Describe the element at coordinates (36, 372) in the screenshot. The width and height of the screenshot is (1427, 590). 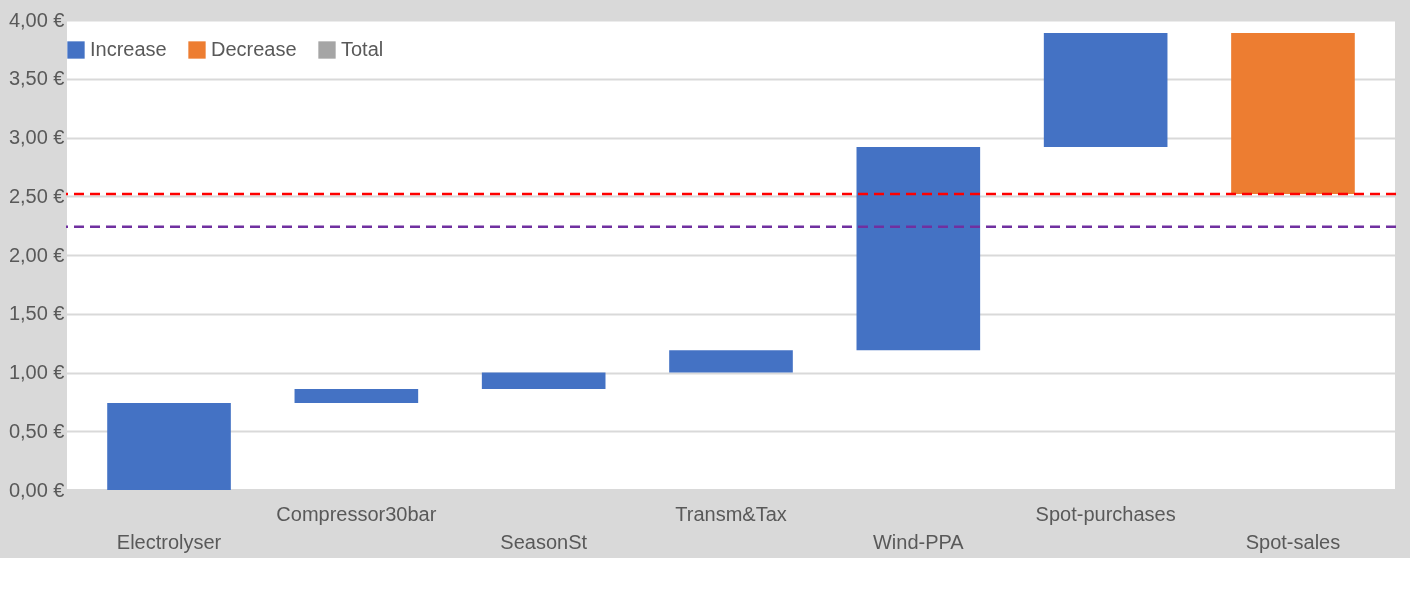
I see `y-tick-label: 1,00 €` at that location.